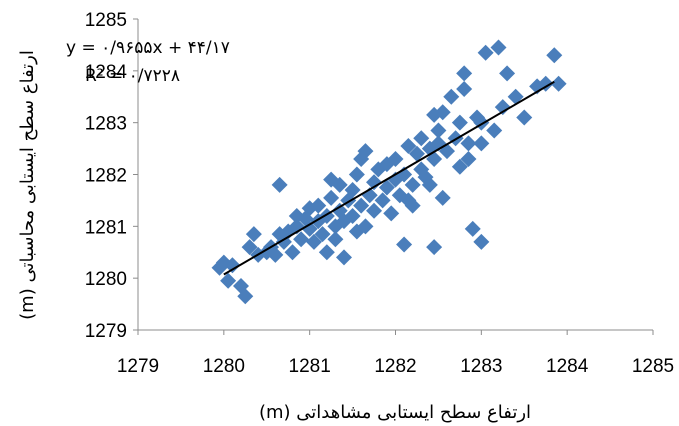 This screenshot has height=426, width=679. I want to click on x-tick-label: 1279, so click(138, 366).